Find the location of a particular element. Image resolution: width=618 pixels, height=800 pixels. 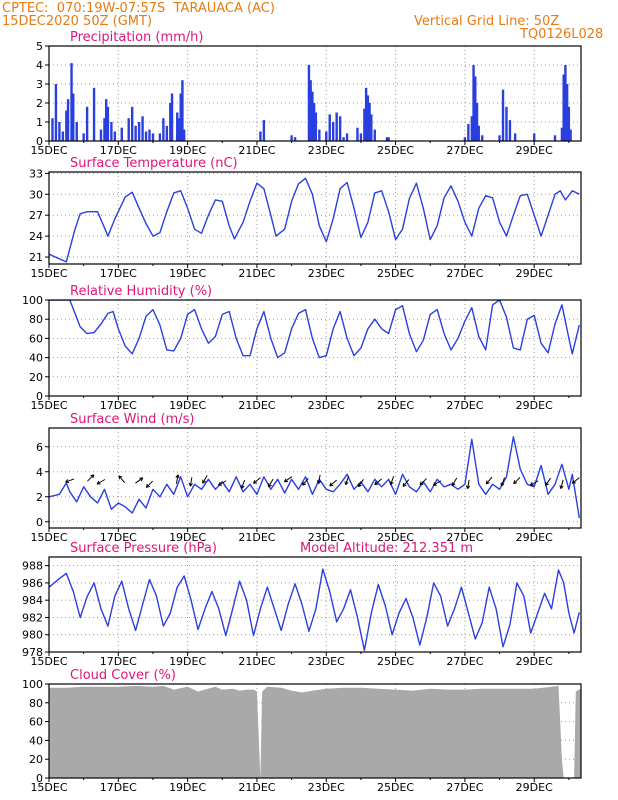

x-tick-label: 17DEC is located at coordinates (118, 787).